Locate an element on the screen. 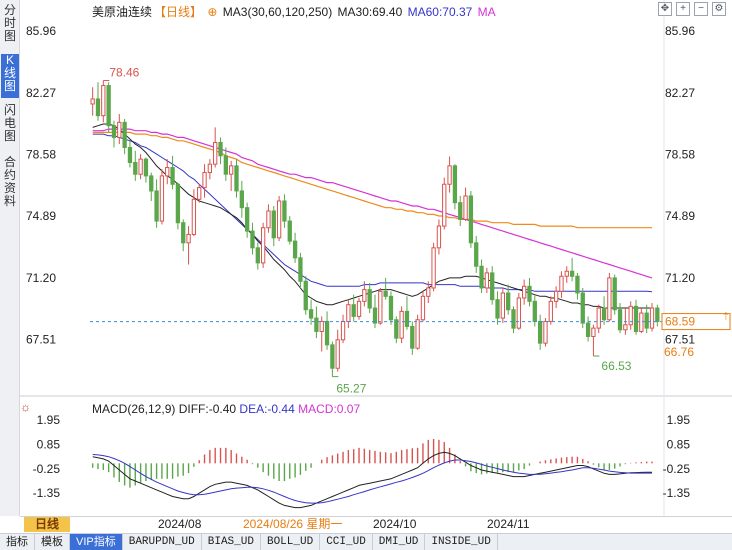 The height and width of the screenshot is (550, 732). low1-annotation: 65.27 is located at coordinates (351, 389).